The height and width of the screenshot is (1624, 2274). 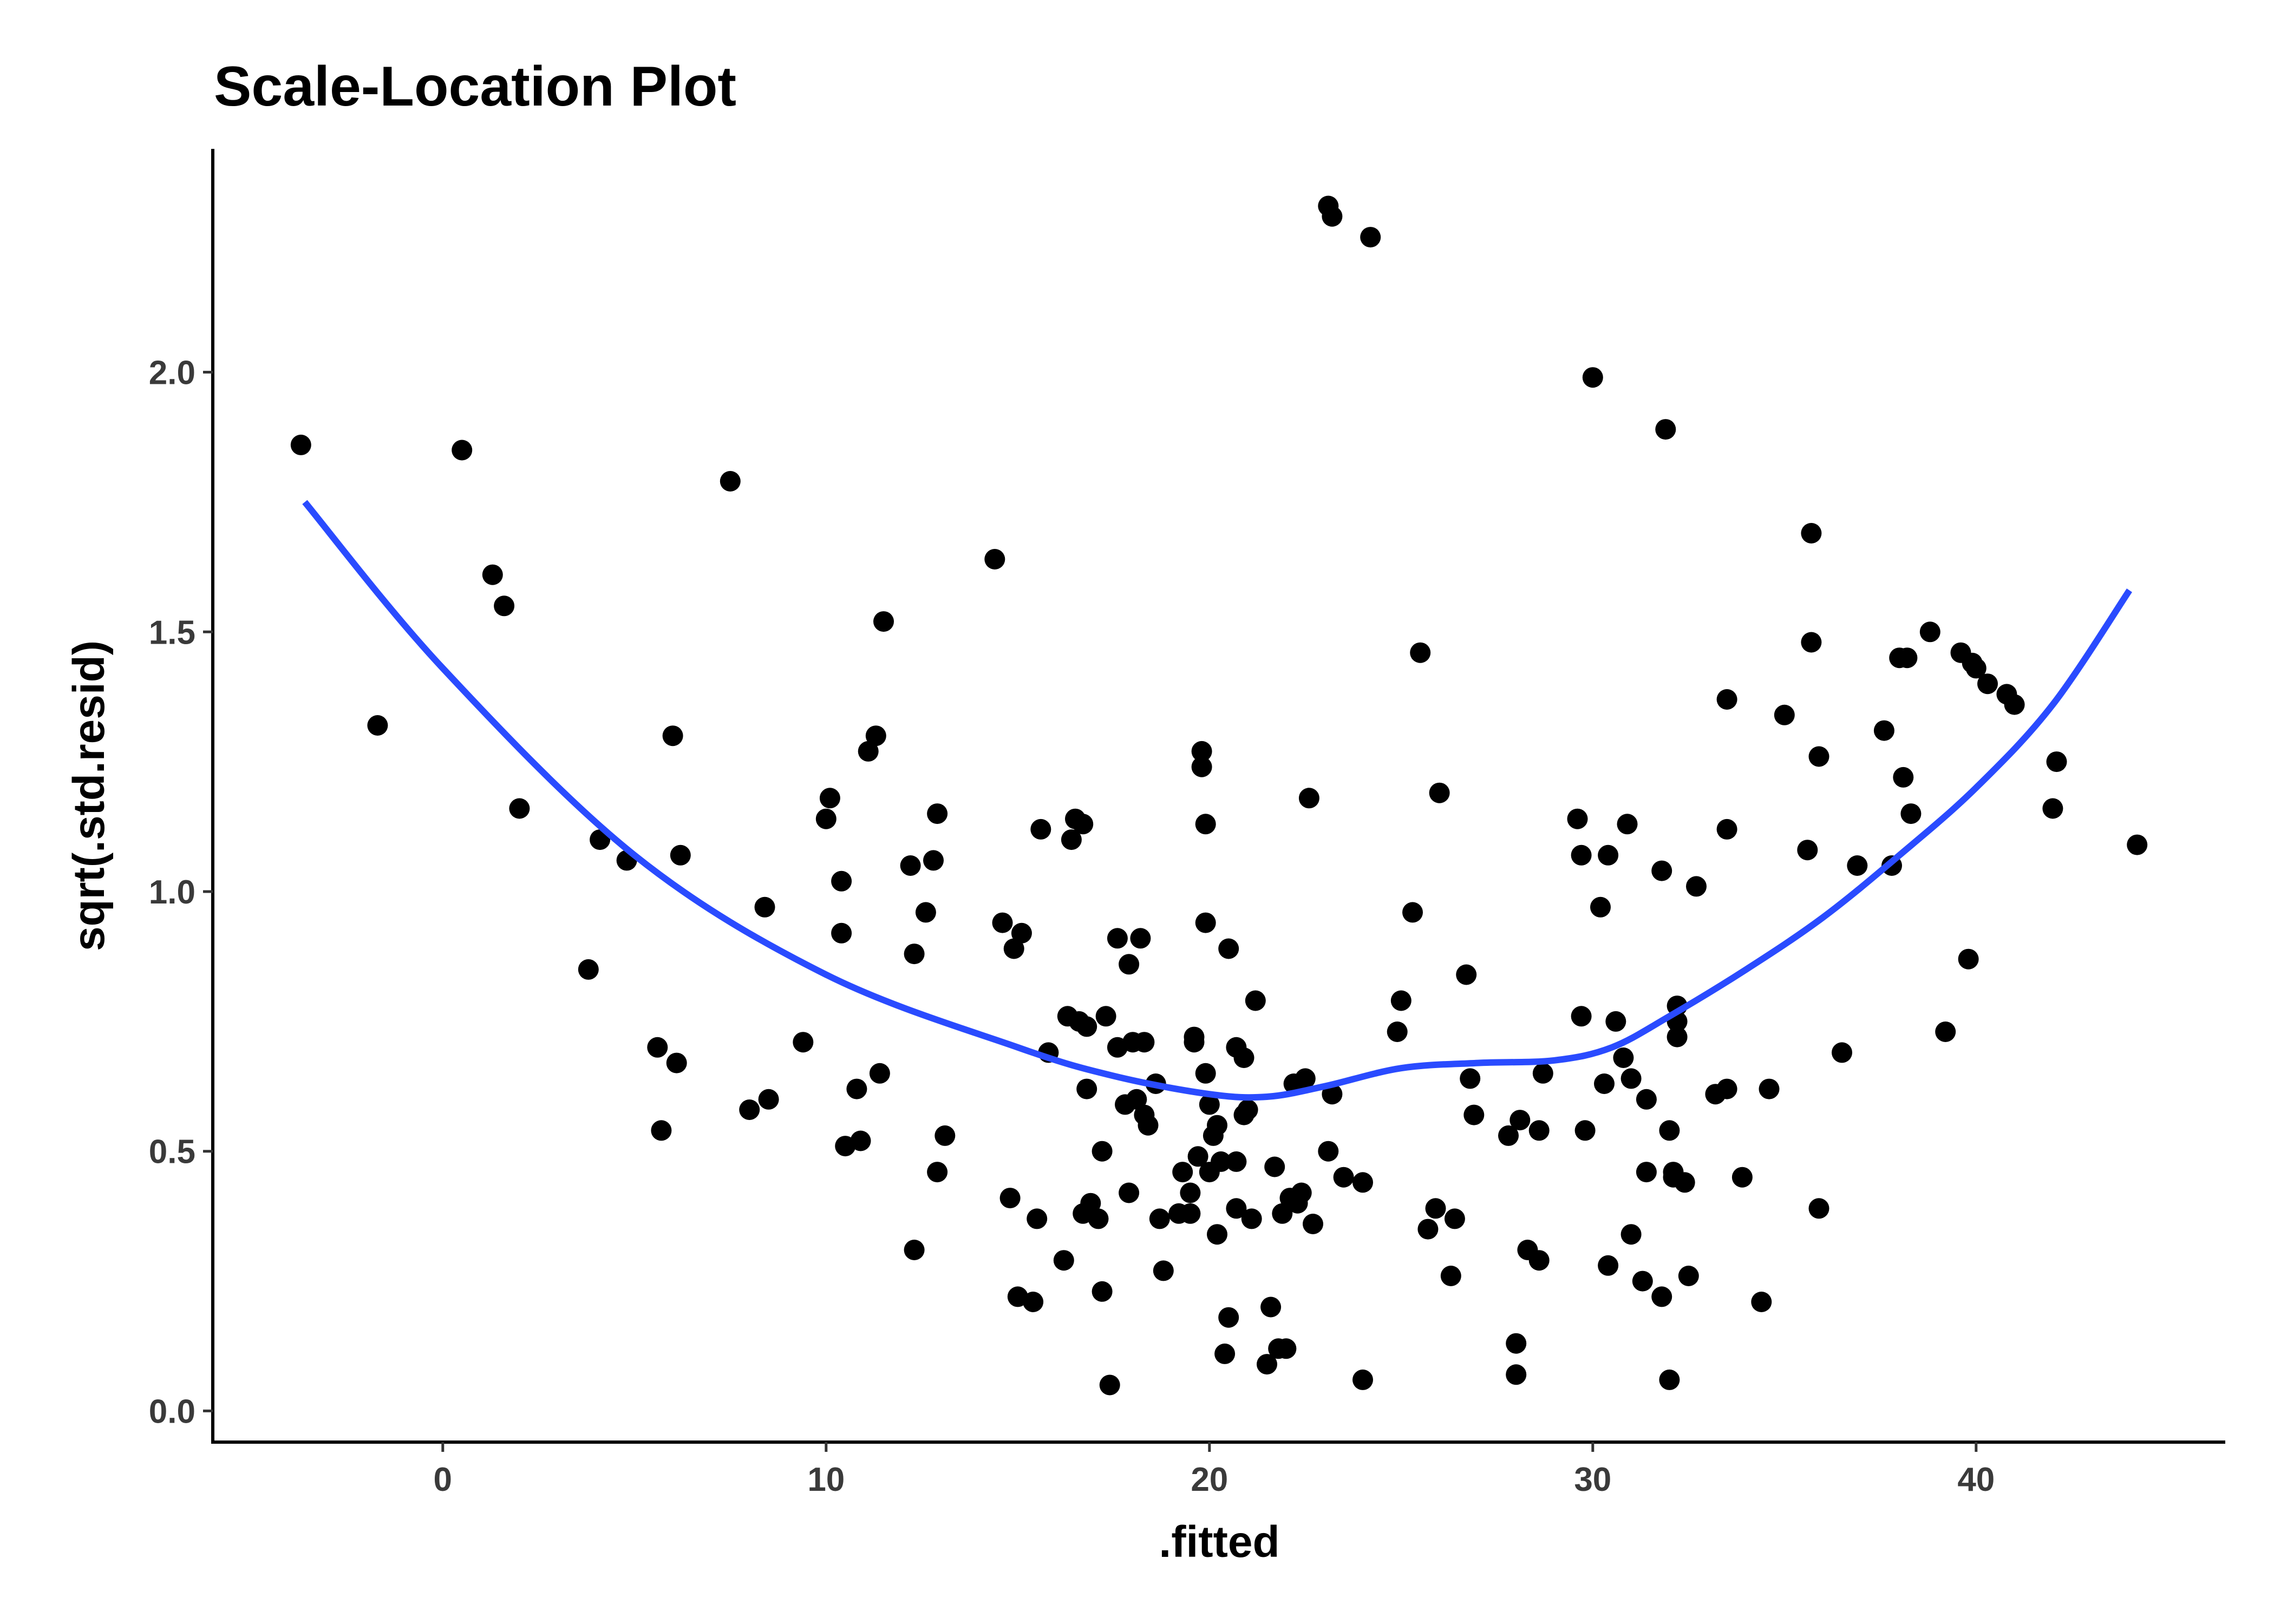 What do you see at coordinates (475, 87) in the screenshot?
I see `chart-title: Scale-Location Plot` at bounding box center [475, 87].